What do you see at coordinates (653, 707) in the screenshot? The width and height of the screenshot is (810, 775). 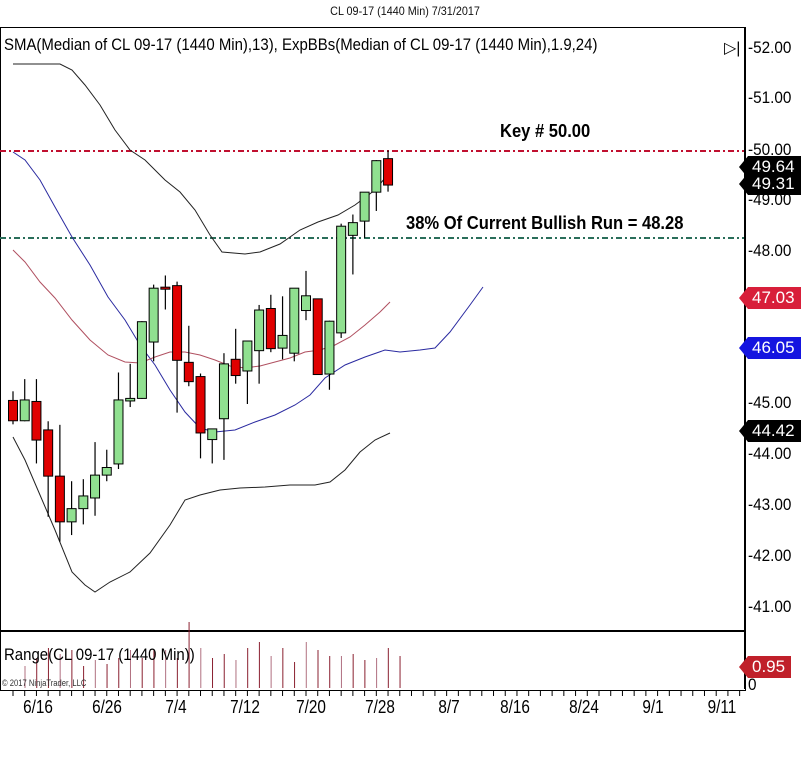 I see `x-tick: 9/1` at bounding box center [653, 707].